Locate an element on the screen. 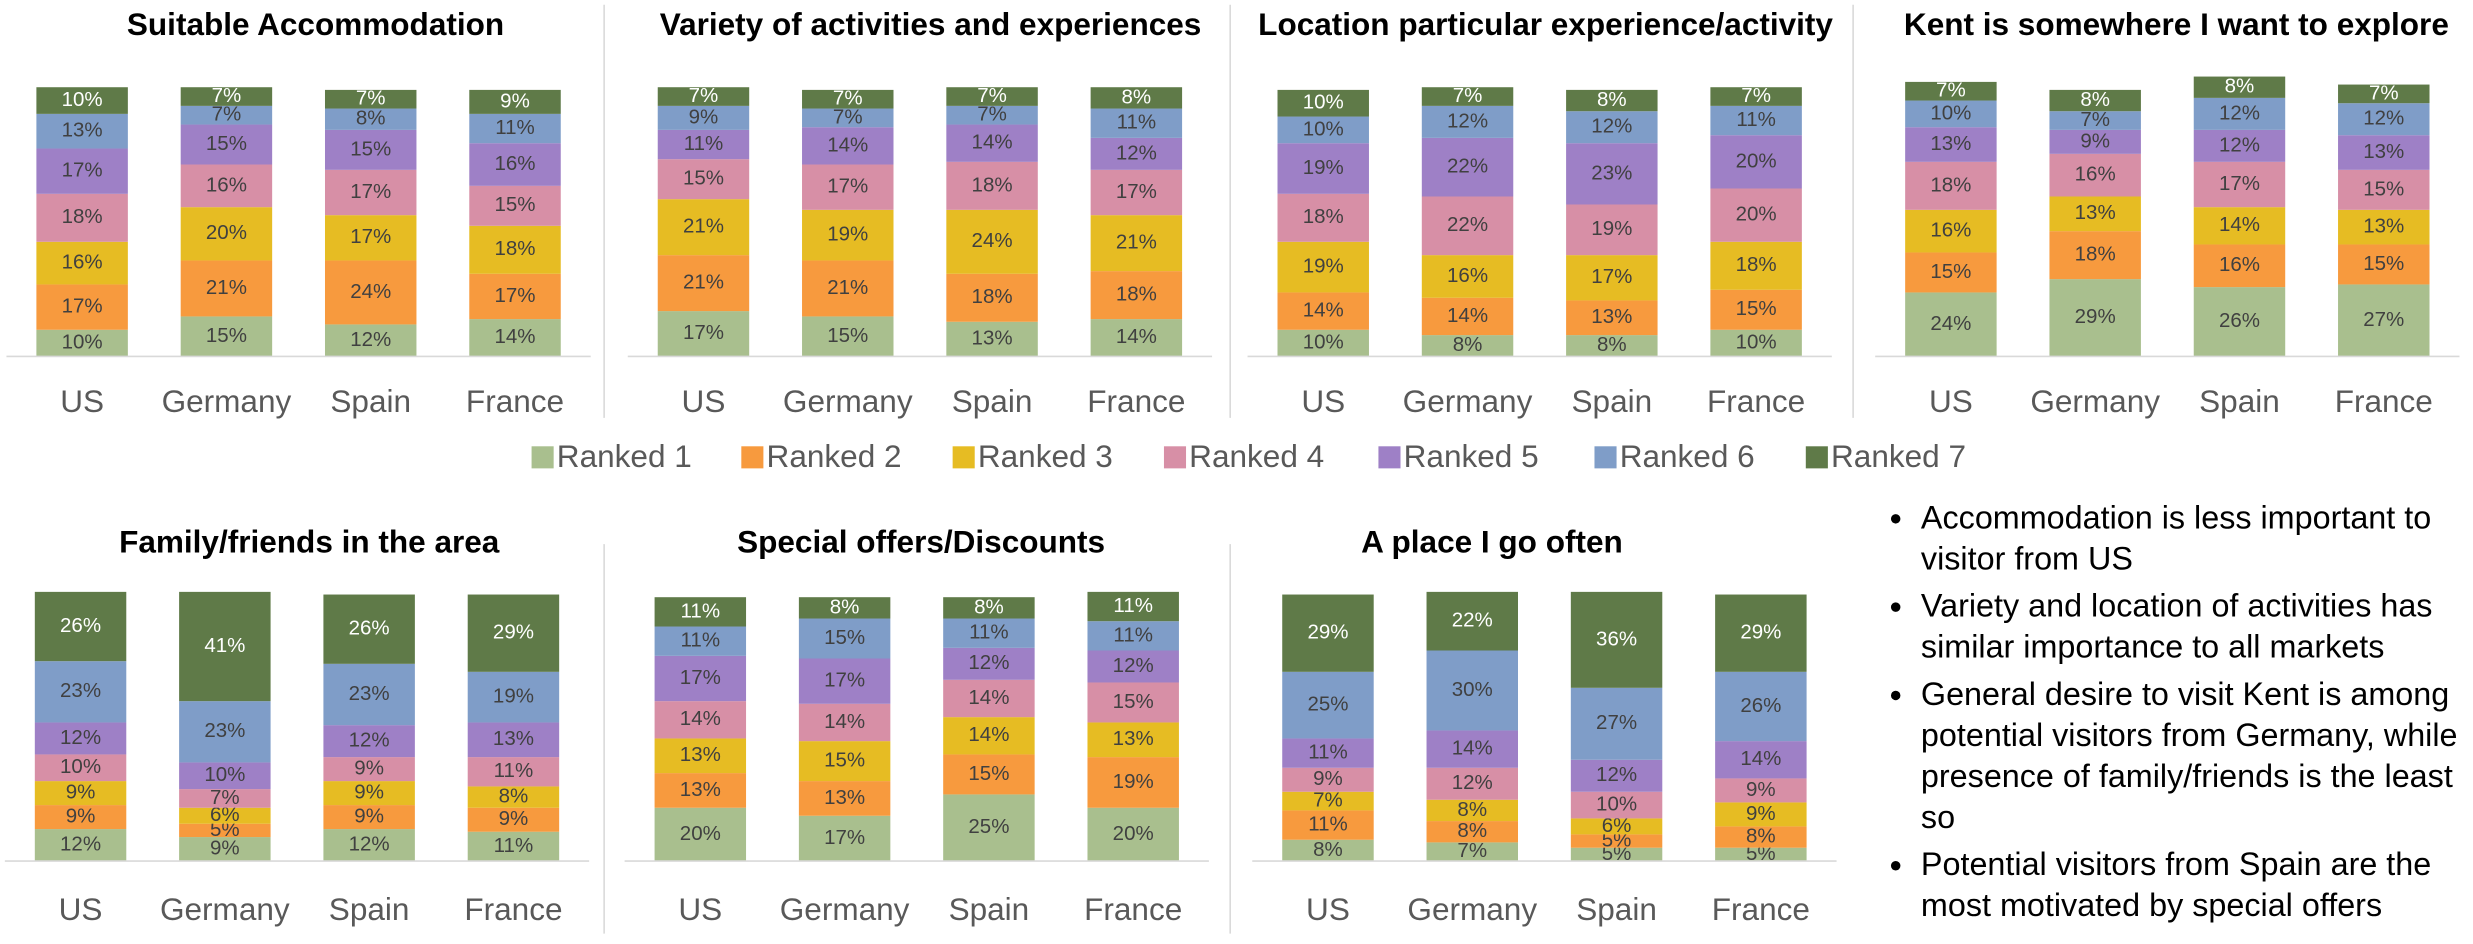 Image resolution: width=2473 pixels, height=944 pixels. data-label: 29% is located at coordinates (1760, 632).